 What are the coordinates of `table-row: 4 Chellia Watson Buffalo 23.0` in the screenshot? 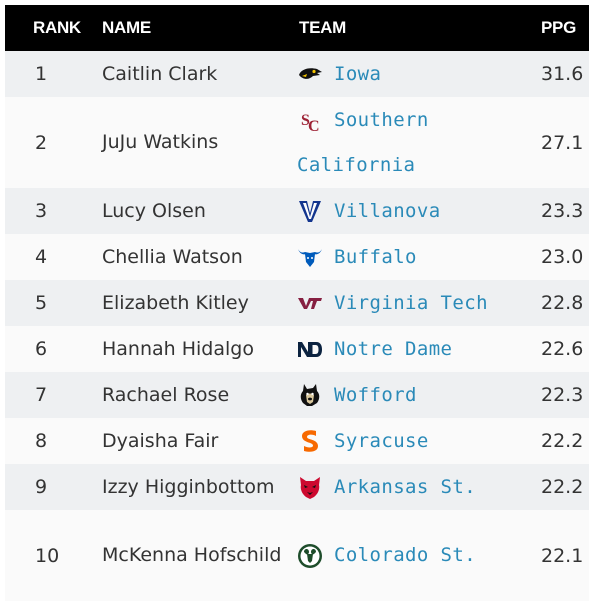 It's located at (297, 257).